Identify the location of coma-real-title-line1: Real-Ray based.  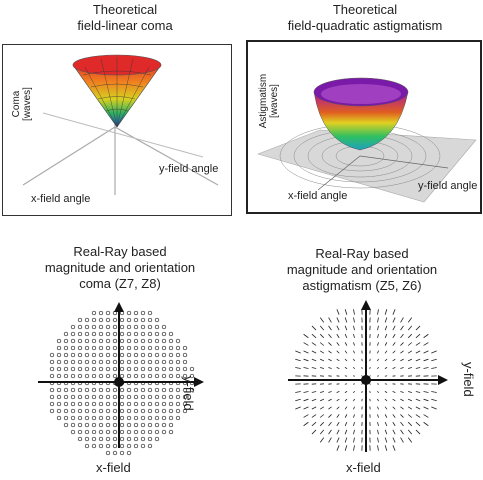
(120, 251).